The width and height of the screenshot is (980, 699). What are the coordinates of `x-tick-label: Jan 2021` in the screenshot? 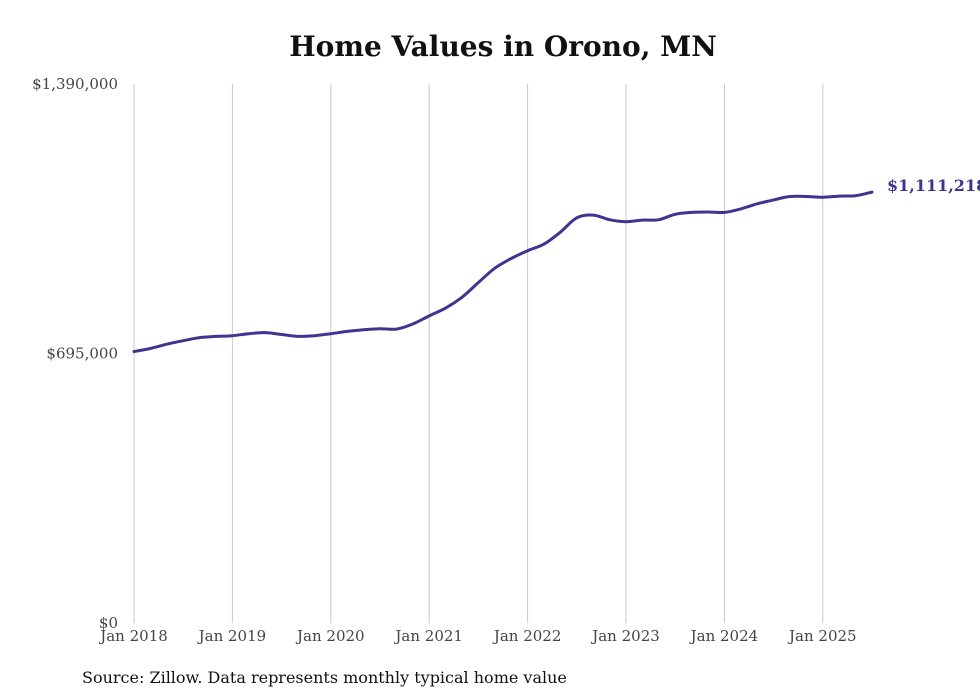 It's located at (428, 636).